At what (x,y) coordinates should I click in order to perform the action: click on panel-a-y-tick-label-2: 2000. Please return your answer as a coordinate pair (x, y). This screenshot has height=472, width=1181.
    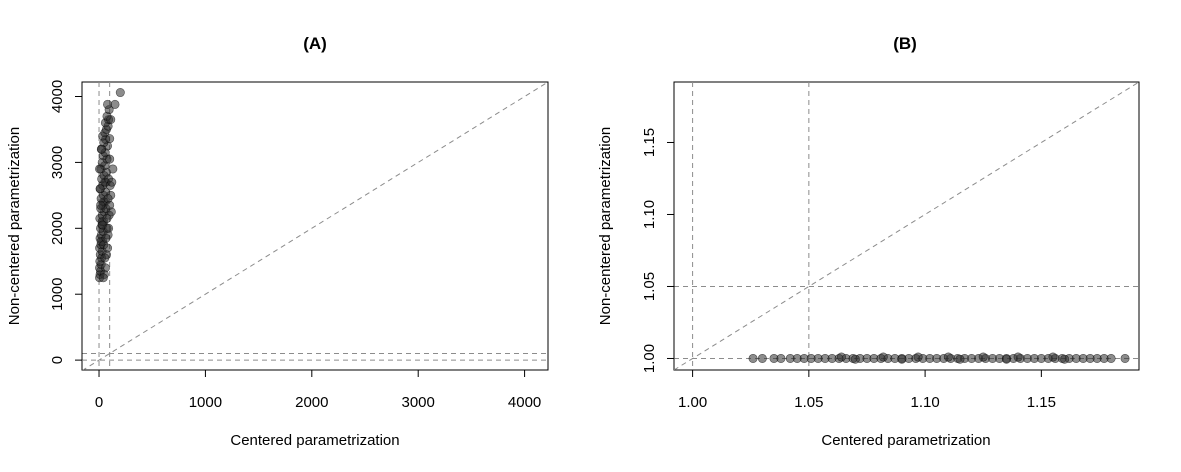
    Looking at the image, I should click on (57, 228).